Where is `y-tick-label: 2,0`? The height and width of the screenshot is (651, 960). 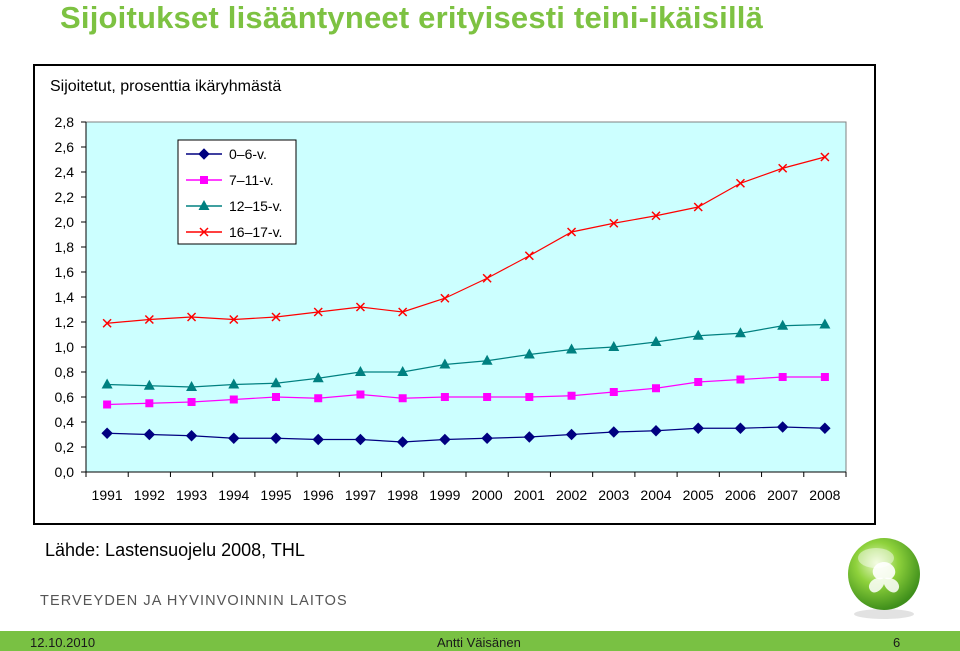 y-tick-label: 2,0 is located at coordinates (65, 222).